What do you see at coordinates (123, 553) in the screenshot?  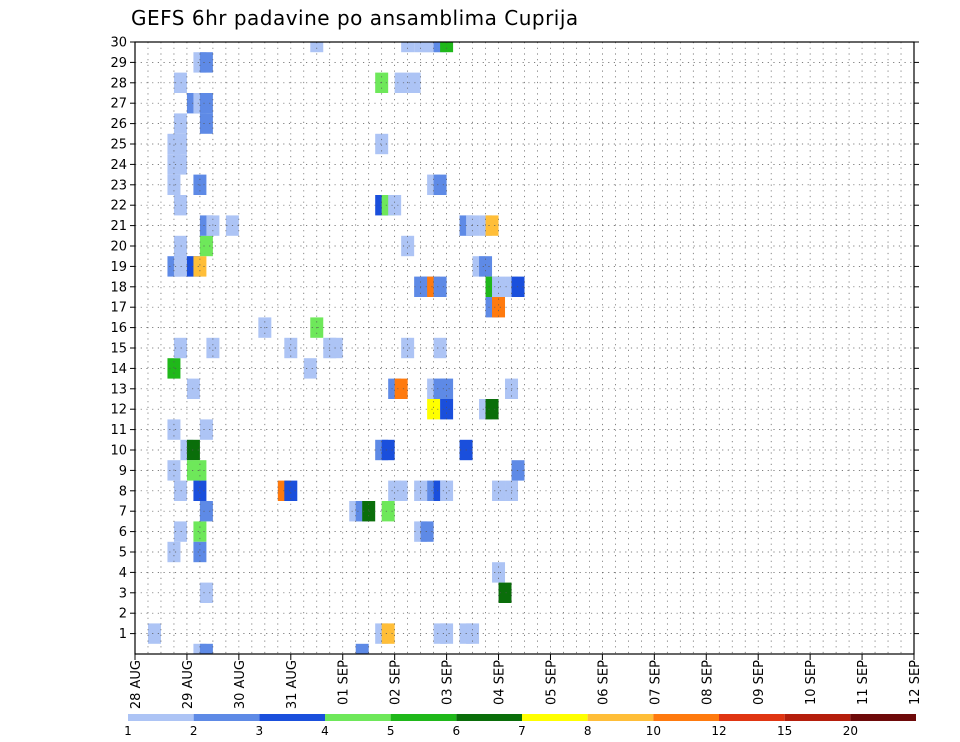 I see `y-tick-label: 5` at bounding box center [123, 553].